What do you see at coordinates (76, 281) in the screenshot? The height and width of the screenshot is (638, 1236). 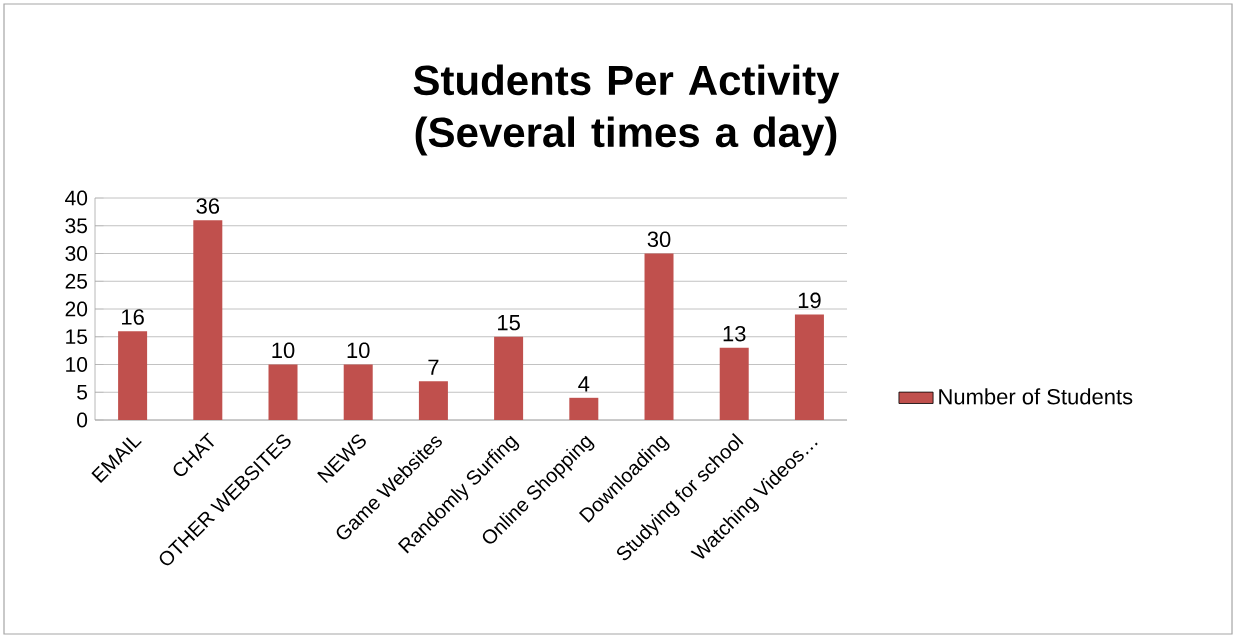 I see `y-tick-label: 25` at bounding box center [76, 281].